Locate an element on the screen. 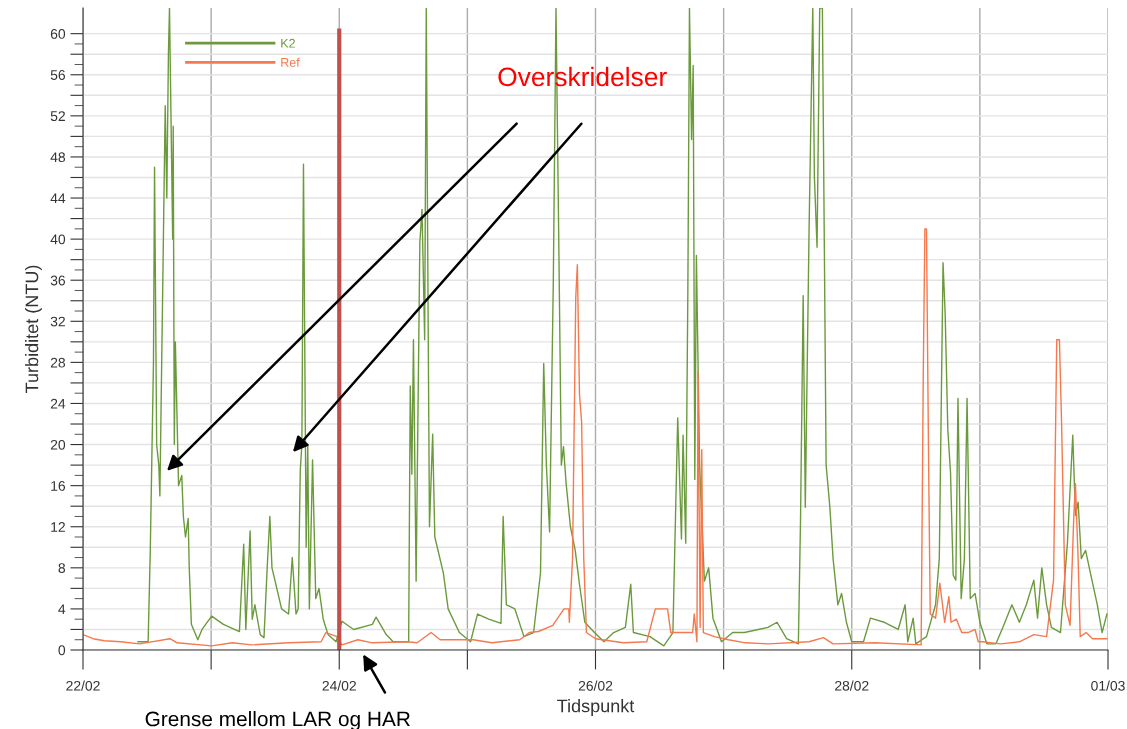  y-tick-label: 28 is located at coordinates (58, 362).